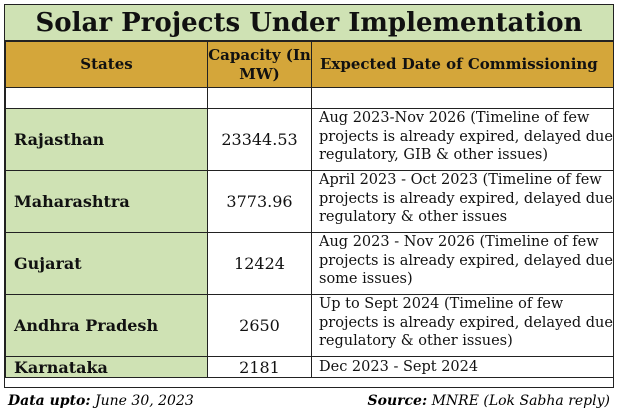  Describe the element at coordinates (144, 401) in the screenshot. I see `data-upto-value: June 30, 2023` at that location.